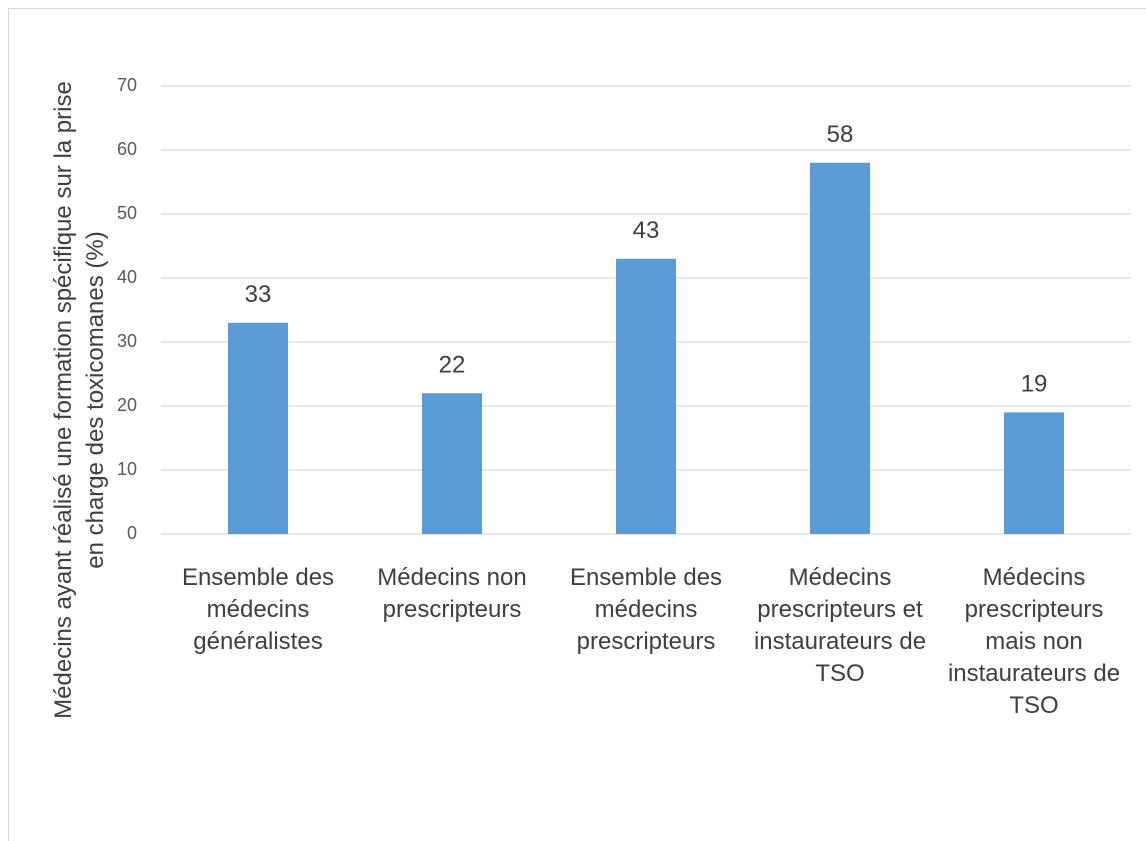  I want to click on data-label: 19, so click(1034, 384).